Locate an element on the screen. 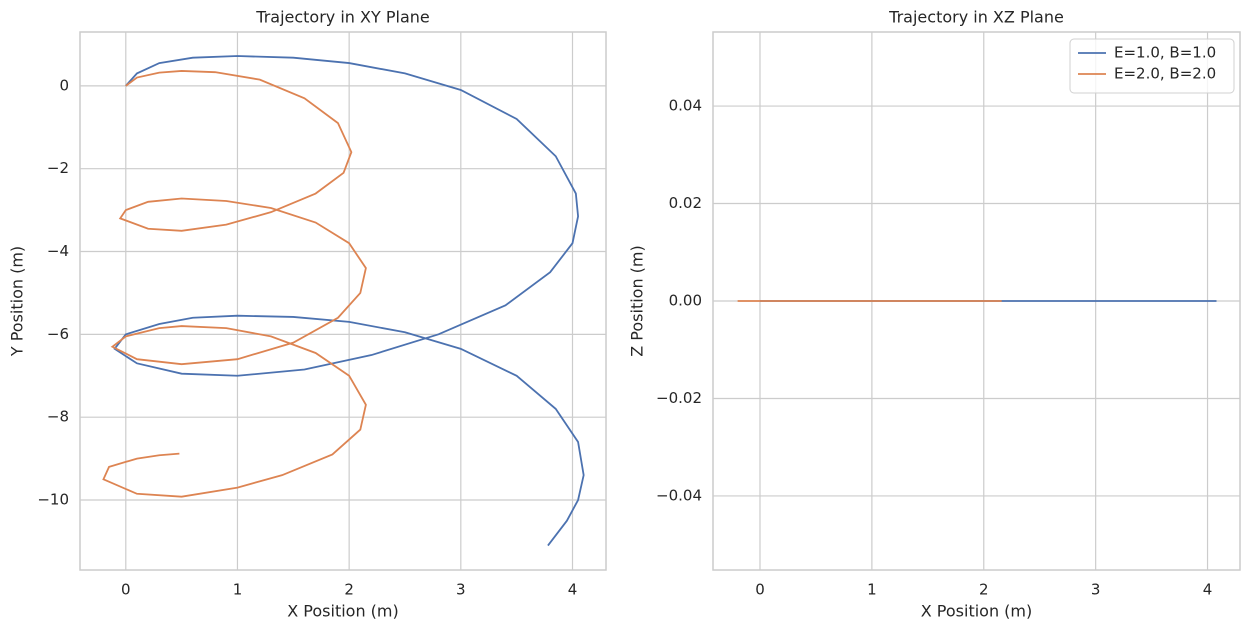 This screenshot has width=1251, height=633. chart-title: Trajectory in XY Plane is located at coordinates (342, 17).